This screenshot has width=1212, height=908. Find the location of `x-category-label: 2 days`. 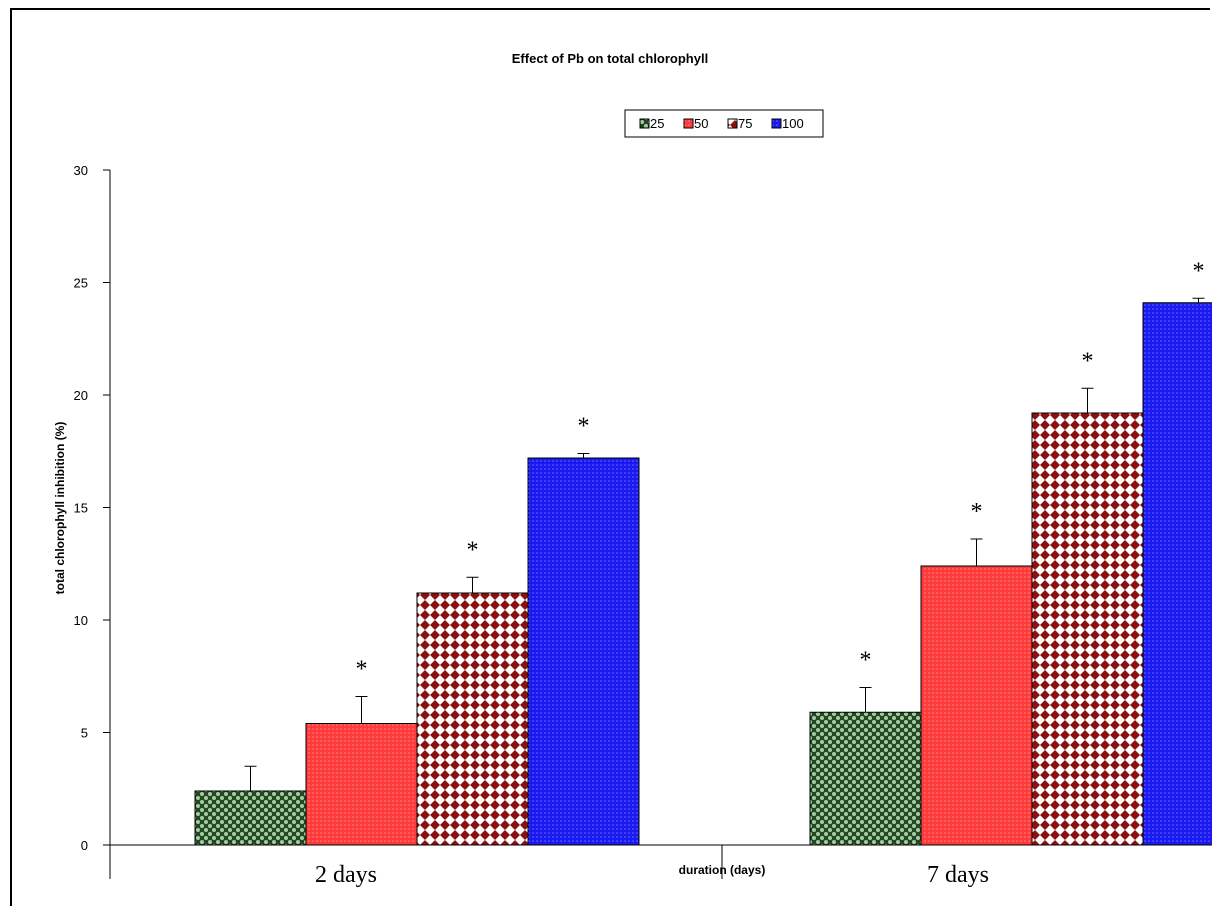

x-category-label: 2 days is located at coordinates (346, 875).